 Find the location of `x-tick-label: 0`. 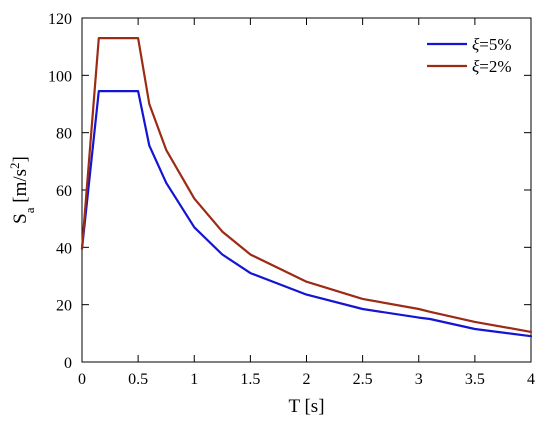

x-tick-label: 0 is located at coordinates (82, 379).